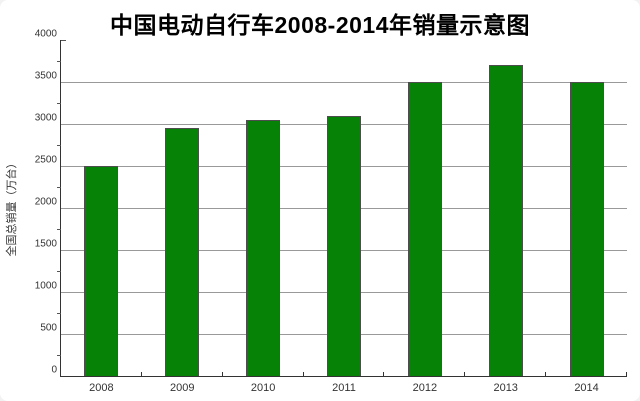 This screenshot has width=640, height=401. Describe the element at coordinates (45, 76) in the screenshot. I see `y-tick-label-3500: 3500` at that location.